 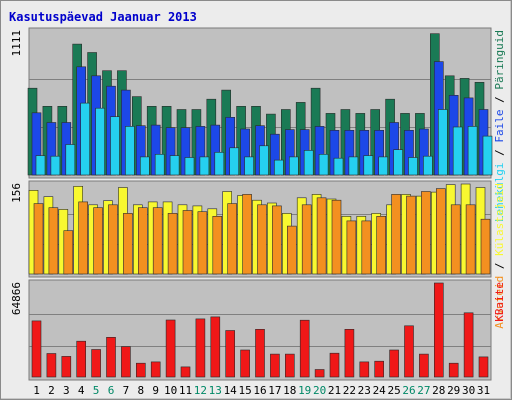 I want to click on x-tick-label: 7, so click(x=126, y=390).